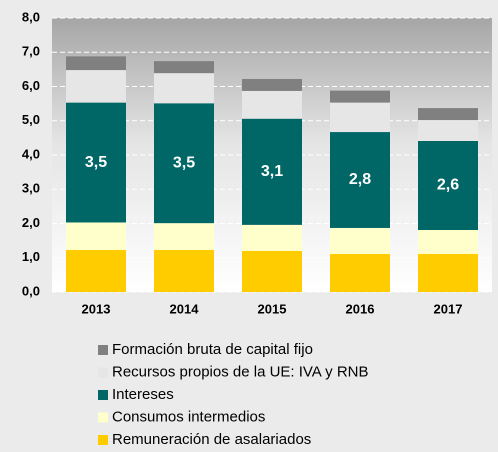 This screenshot has height=452, width=498. I want to click on value-label: 3,1, so click(272, 171).